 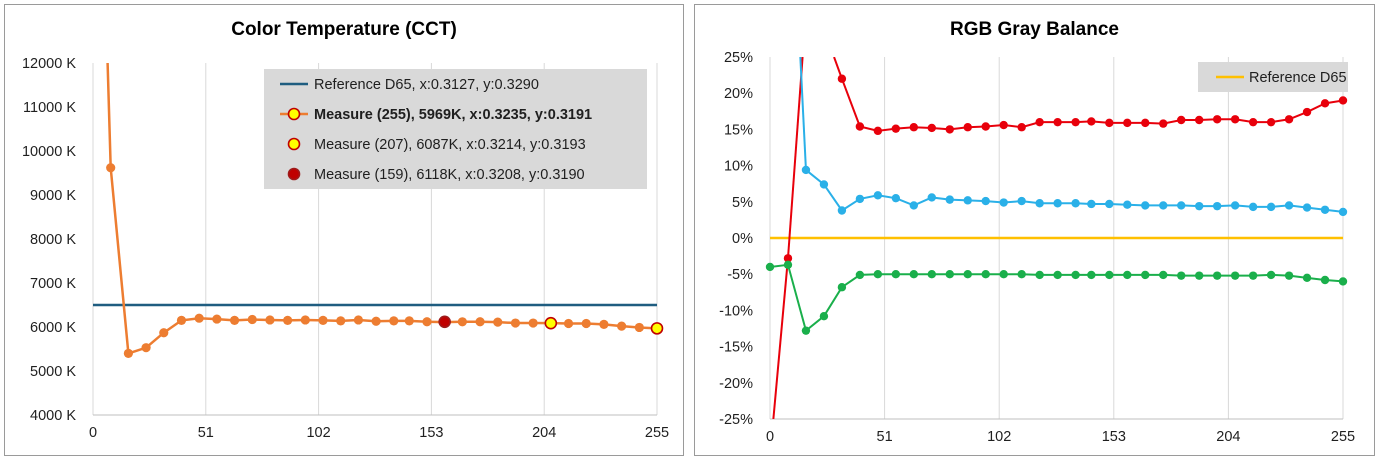 What do you see at coordinates (344, 29) in the screenshot?
I see `cct-chart-title: Color Temperature (CCT)` at bounding box center [344, 29].